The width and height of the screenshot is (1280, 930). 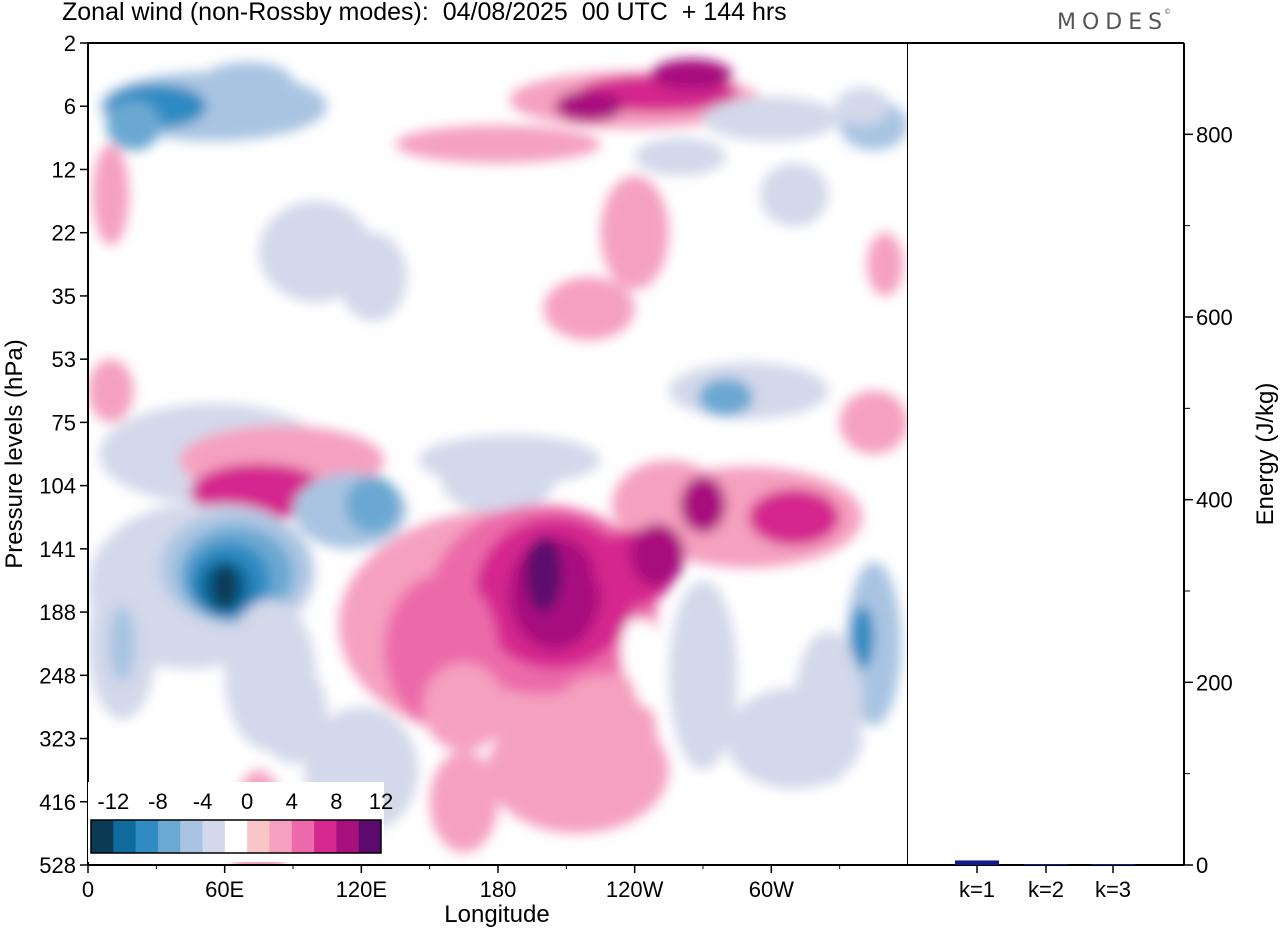 I want to click on colorbar-label: -8, so click(x=158, y=801).